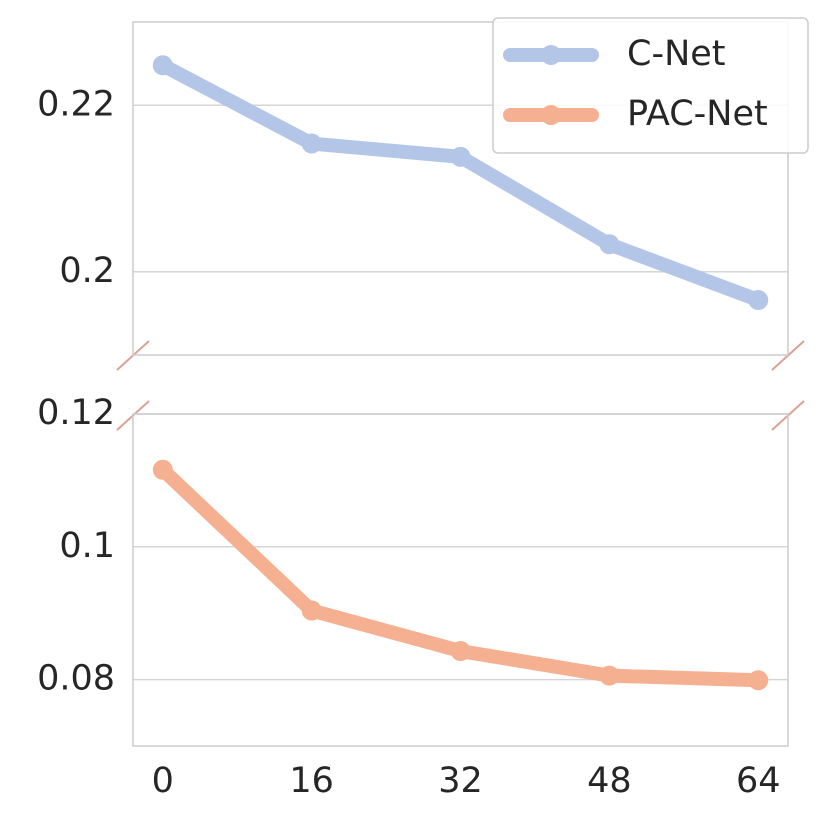 Image resolution: width=830 pixels, height=830 pixels. What do you see at coordinates (650, 85) in the screenshot?
I see `legend: C-Net PAC-Net` at bounding box center [650, 85].